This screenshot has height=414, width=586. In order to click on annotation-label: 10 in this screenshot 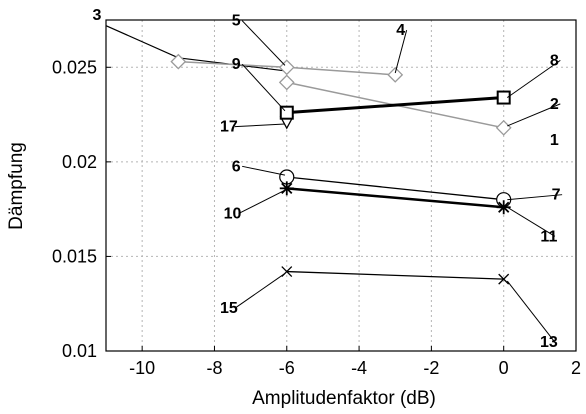, I will do `click(233, 214)`.